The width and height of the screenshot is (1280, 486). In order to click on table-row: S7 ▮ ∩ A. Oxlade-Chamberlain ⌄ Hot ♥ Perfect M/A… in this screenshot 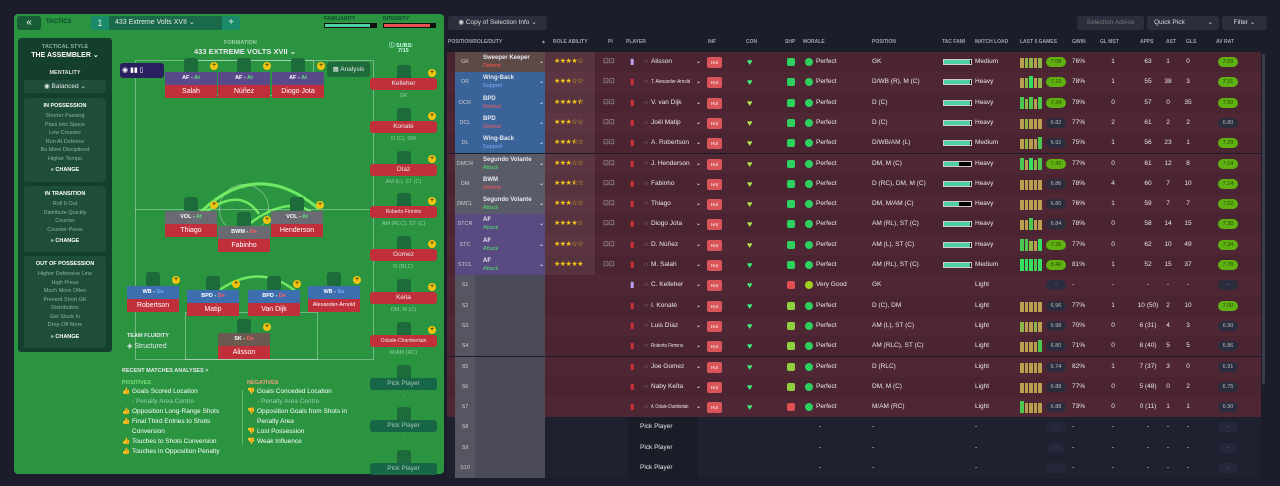, I will do `click(854, 407)`.